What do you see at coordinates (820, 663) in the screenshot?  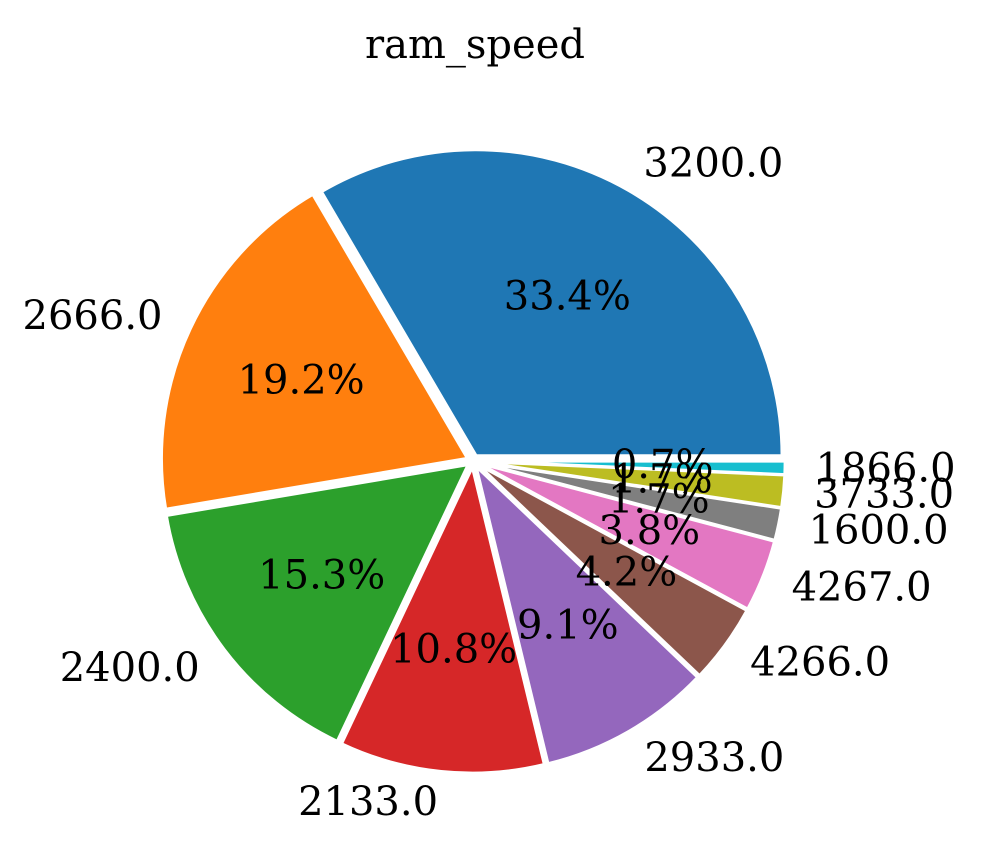 I see `slice-label-4266-0: 4266.0` at bounding box center [820, 663].